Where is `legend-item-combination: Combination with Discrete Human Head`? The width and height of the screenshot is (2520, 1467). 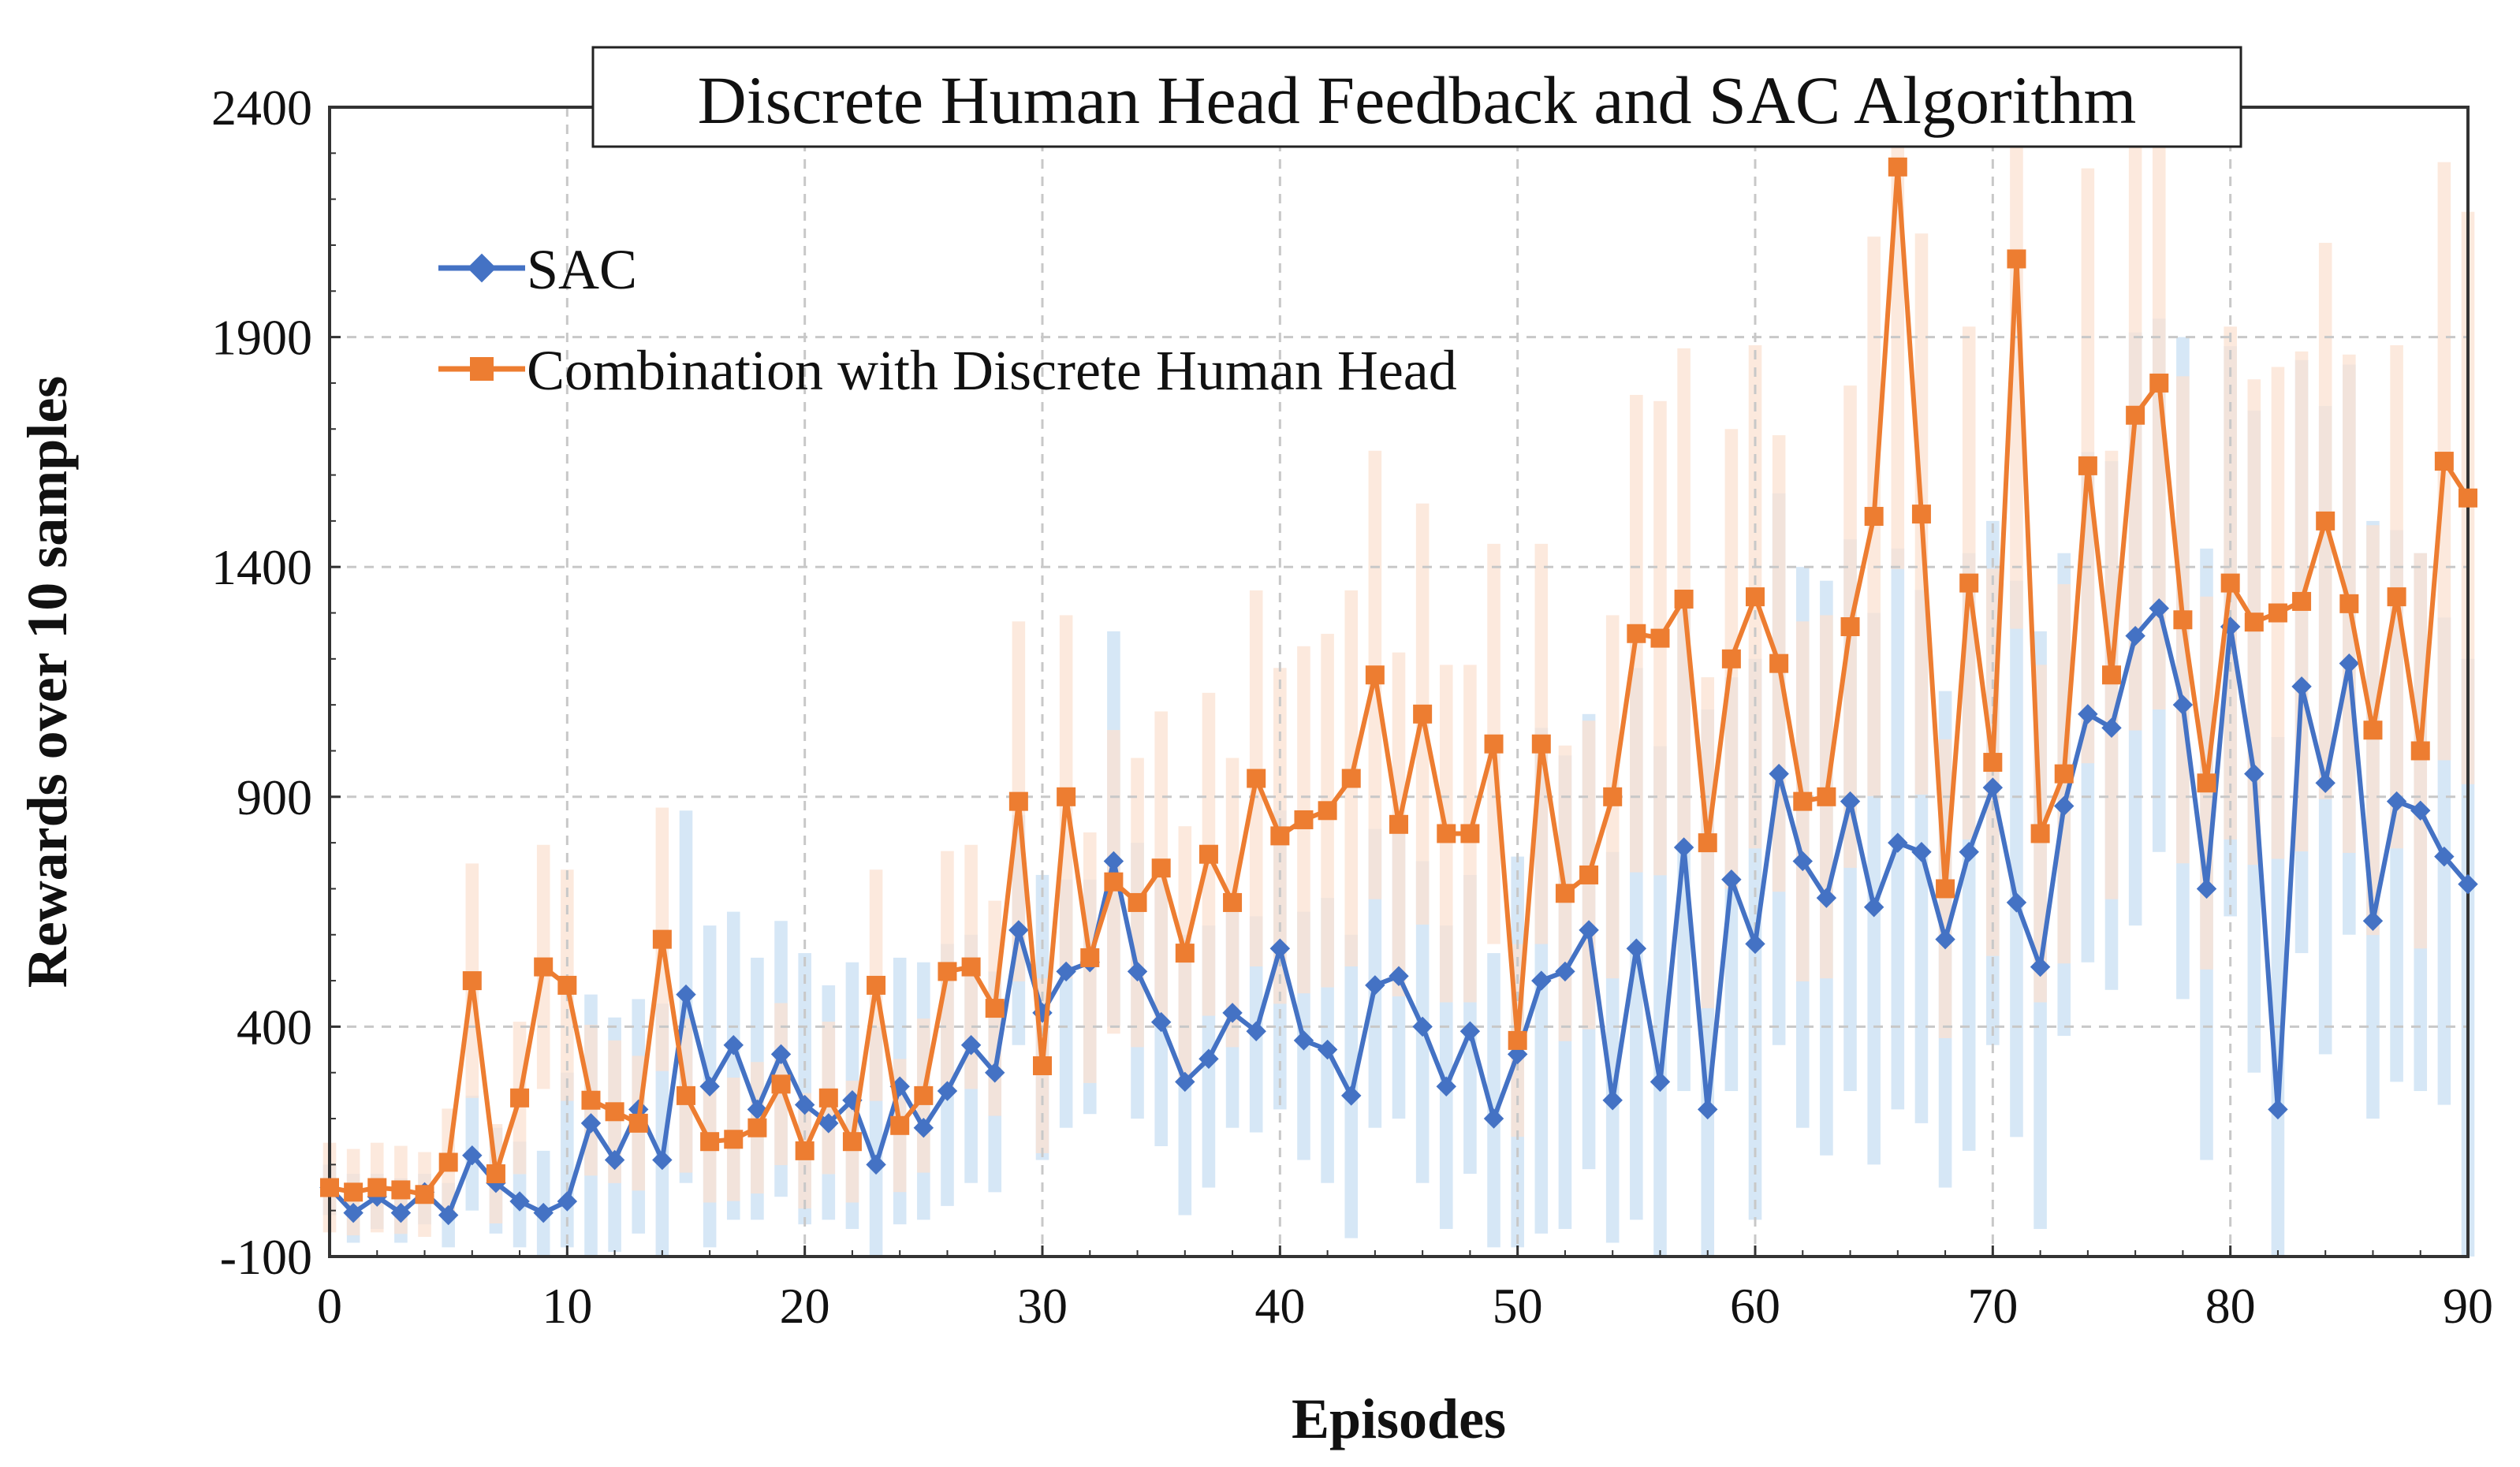 legend-item-combination: Combination with Discrete Human Head is located at coordinates (947, 370).